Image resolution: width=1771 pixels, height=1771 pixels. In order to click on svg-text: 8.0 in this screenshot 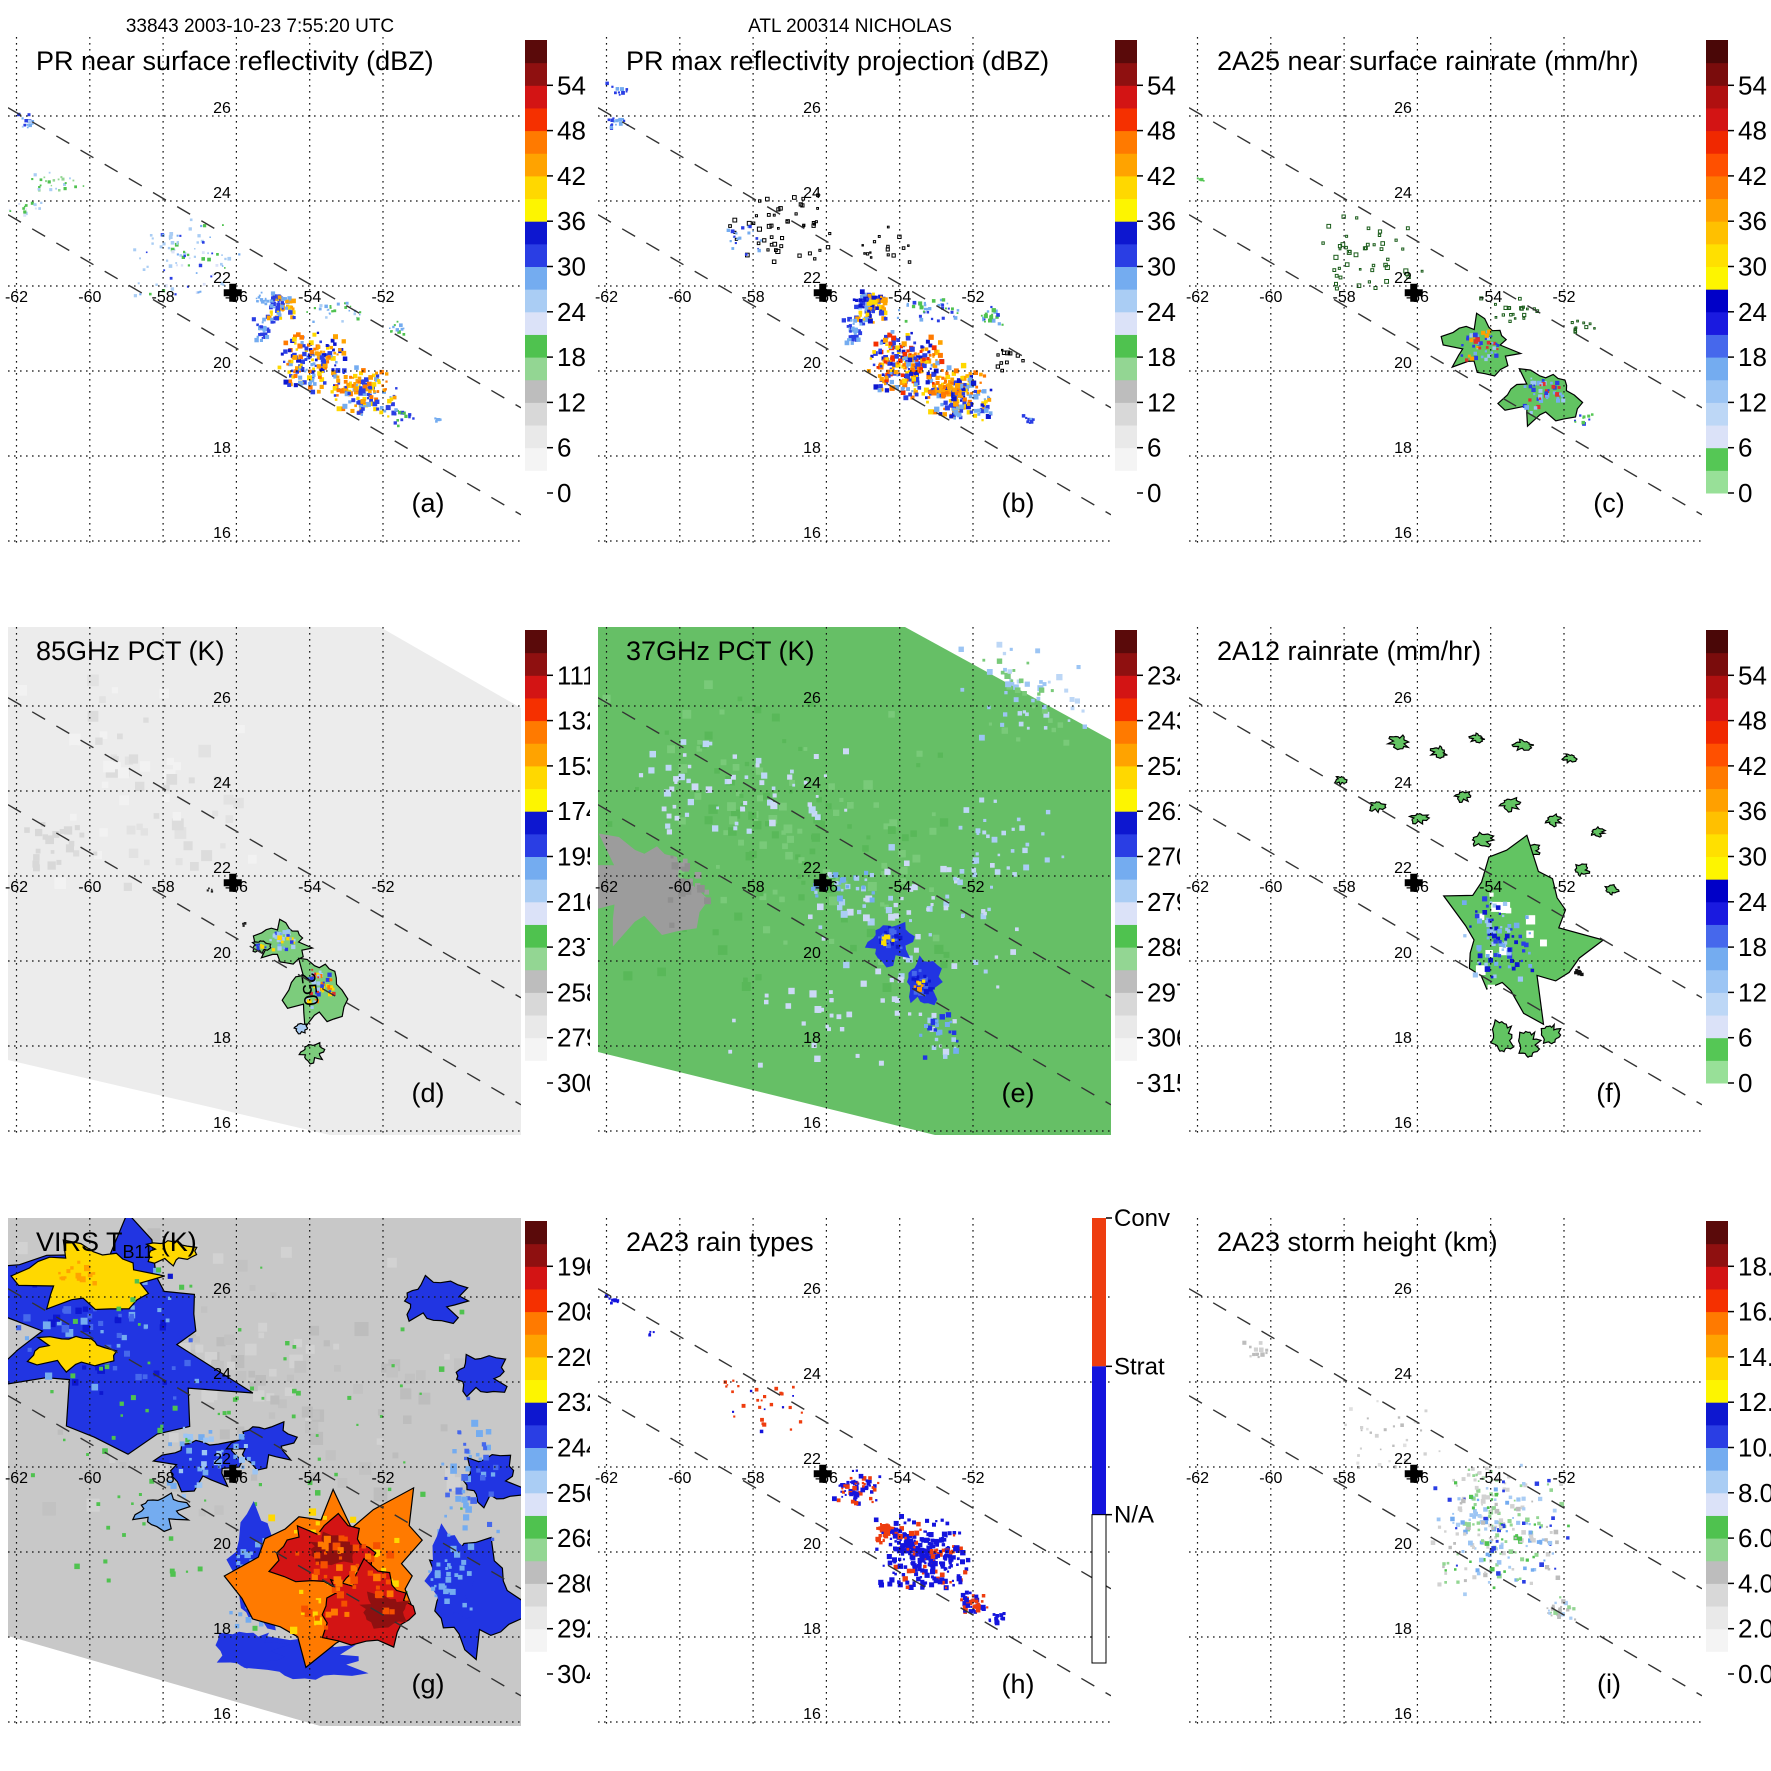, I will do `click(1754, 1493)`.